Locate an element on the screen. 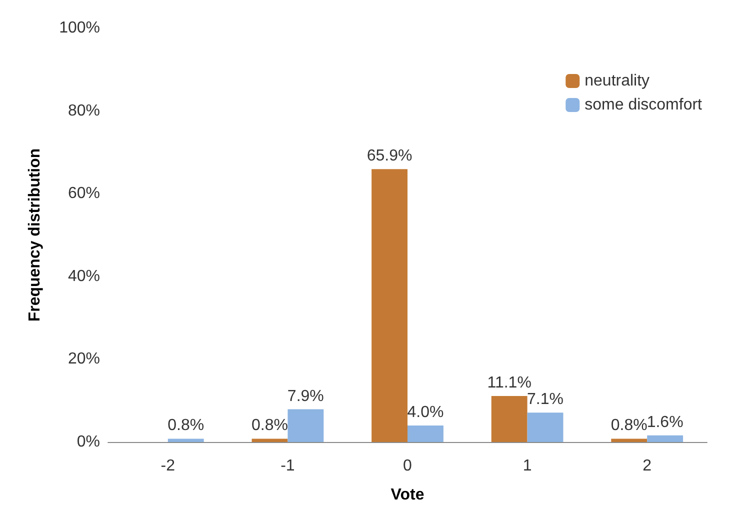 The image size is (735, 530). y-tick-label: 100% is located at coordinates (79, 28).